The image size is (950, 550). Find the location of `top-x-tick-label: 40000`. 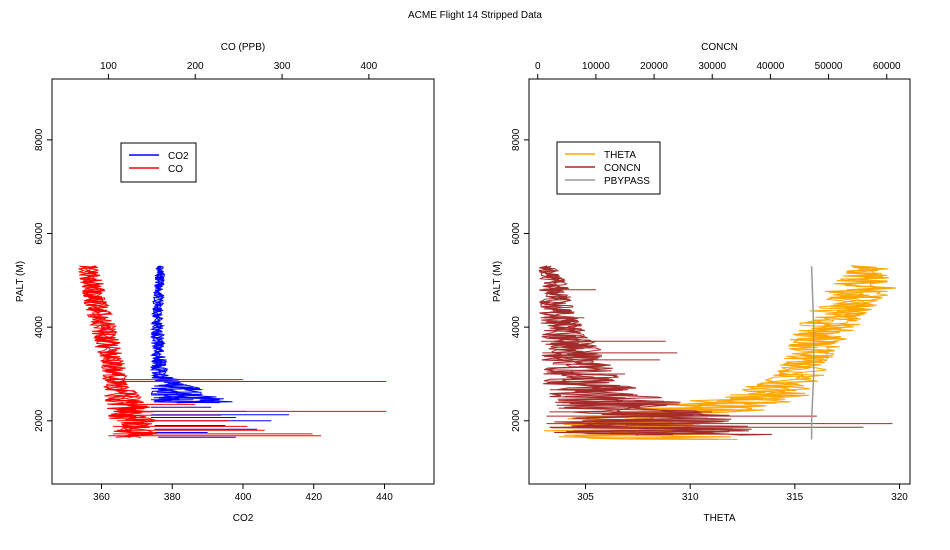

top-x-tick-label: 40000 is located at coordinates (770, 66).